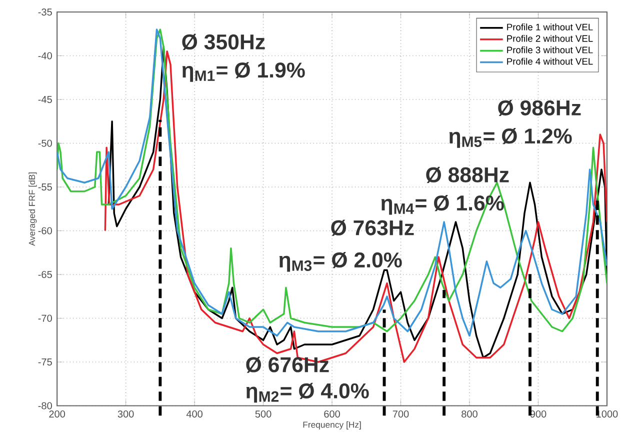 The height and width of the screenshot is (443, 624). I want to click on annotation: η$_{M1}$= Ø 1.9%, so click(243, 72).